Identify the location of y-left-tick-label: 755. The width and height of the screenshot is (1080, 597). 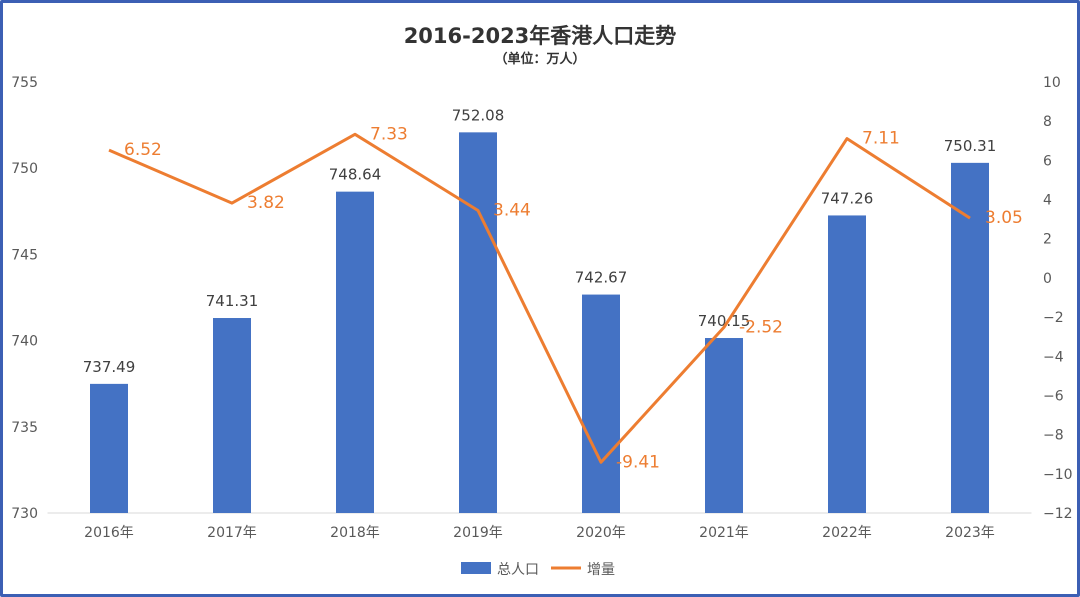
(24, 83).